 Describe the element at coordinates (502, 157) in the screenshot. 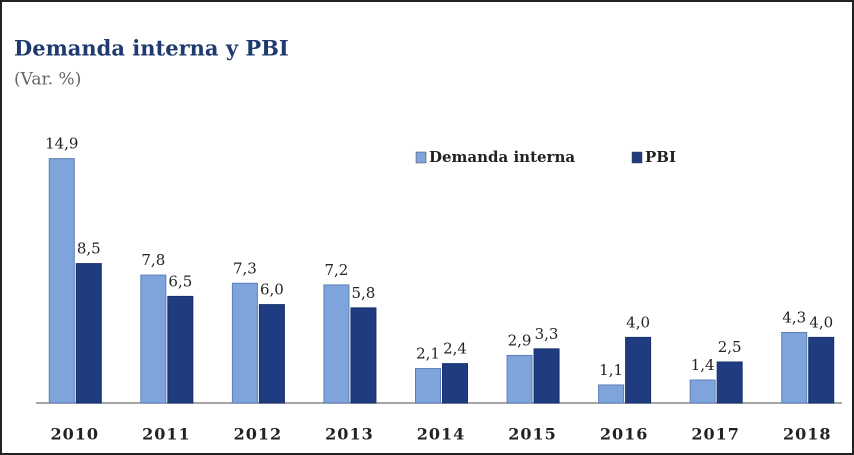

I see `legend-label: Demanda interna` at that location.